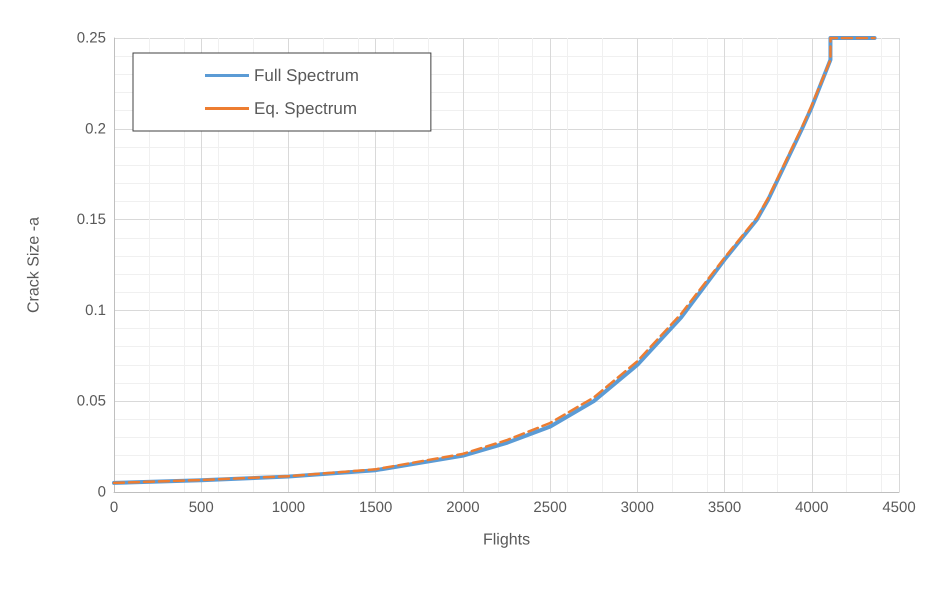 This screenshot has height=589, width=942. What do you see at coordinates (725, 507) in the screenshot?
I see `x-tick-label: 3500` at bounding box center [725, 507].